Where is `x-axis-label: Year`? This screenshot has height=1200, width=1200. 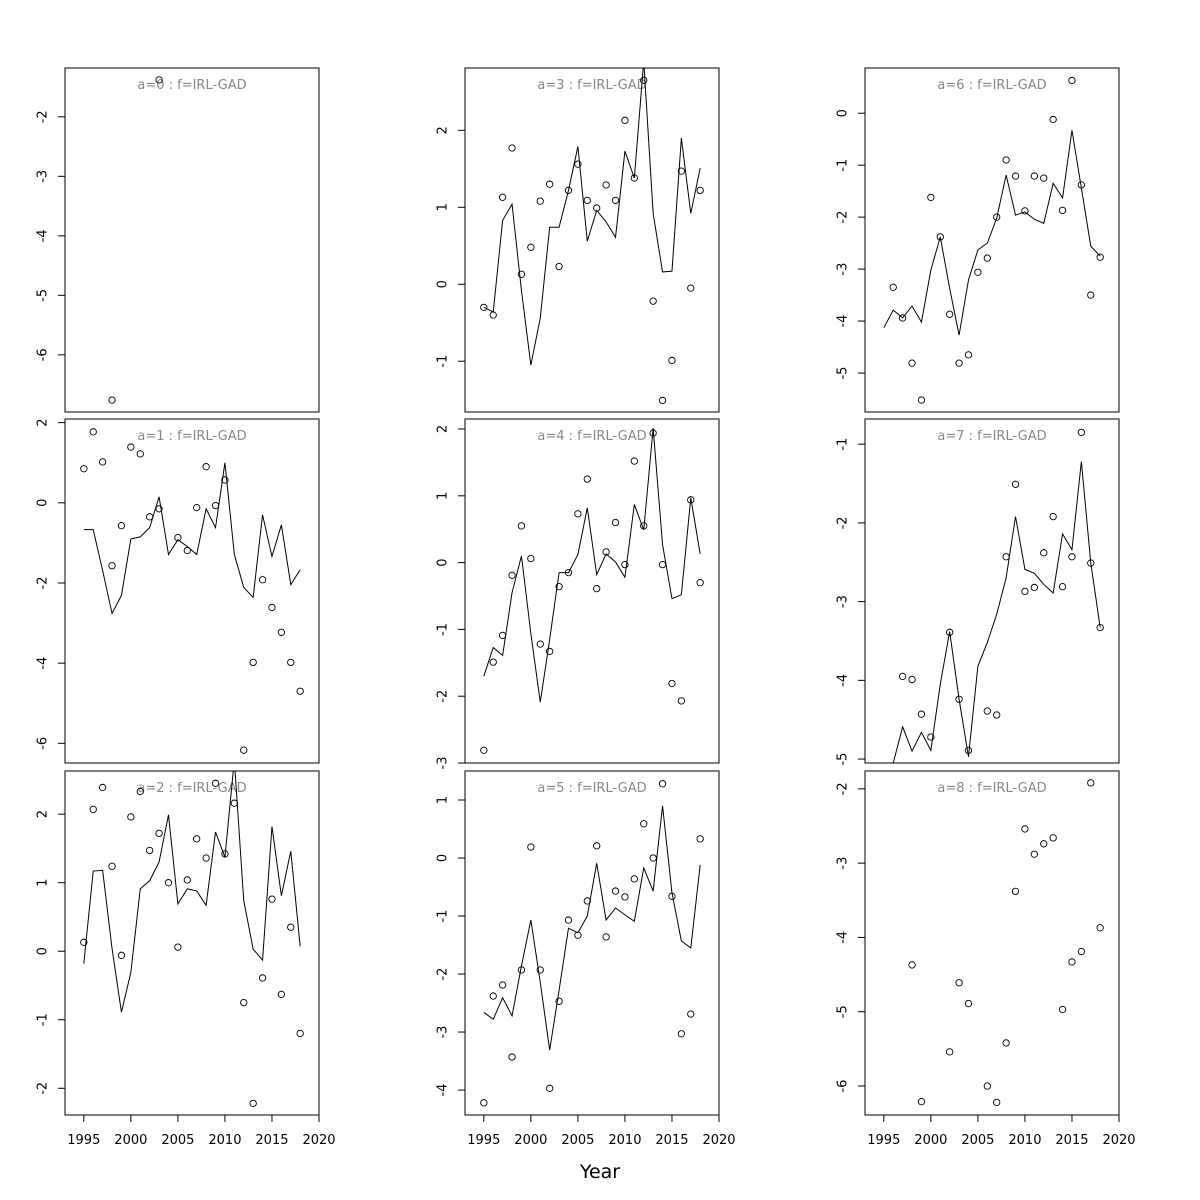 x-axis-label: Year is located at coordinates (599, 1172).